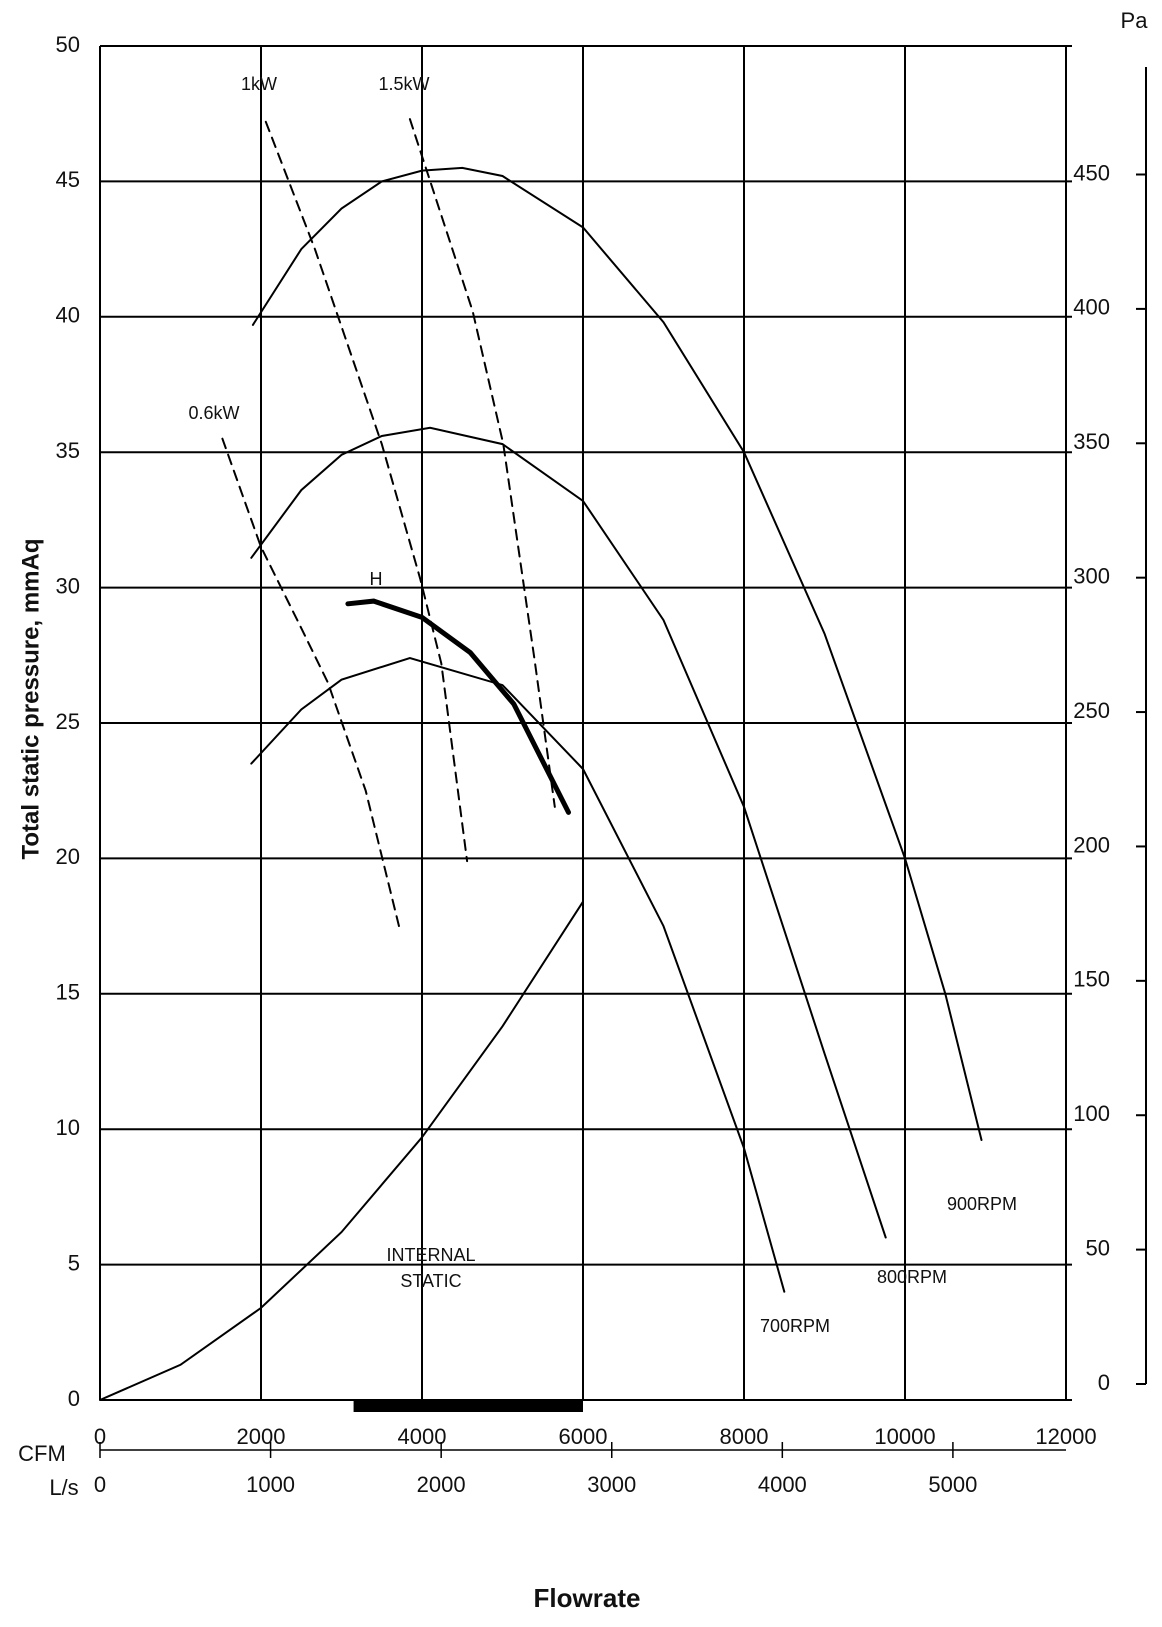 The width and height of the screenshot is (1162, 1627). I want to click on y2-tick-label: 450, so click(1091, 172).